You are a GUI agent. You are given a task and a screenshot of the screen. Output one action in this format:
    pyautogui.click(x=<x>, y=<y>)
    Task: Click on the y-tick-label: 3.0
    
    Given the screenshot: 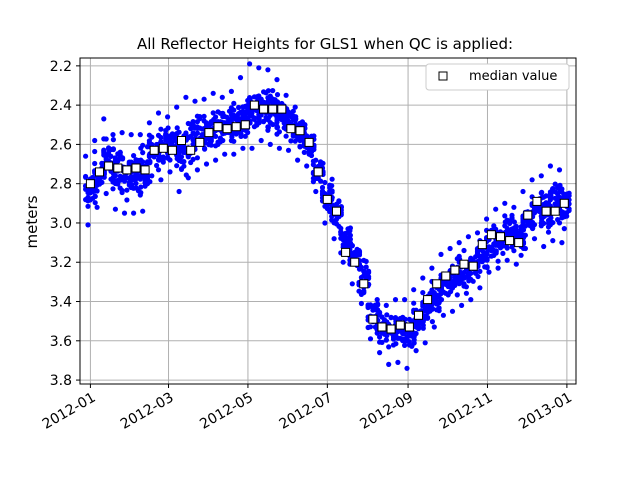 What is the action you would take?
    pyautogui.click(x=61, y=224)
    